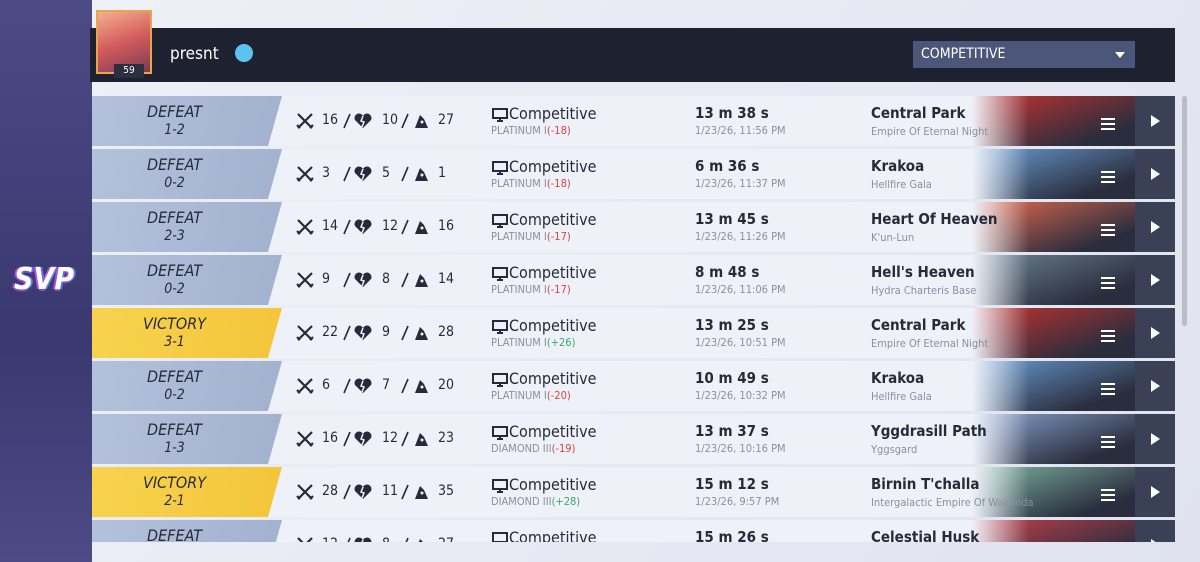 The height and width of the screenshot is (562, 1200). What do you see at coordinates (446, 279) in the screenshot?
I see `assists: 14` at bounding box center [446, 279].